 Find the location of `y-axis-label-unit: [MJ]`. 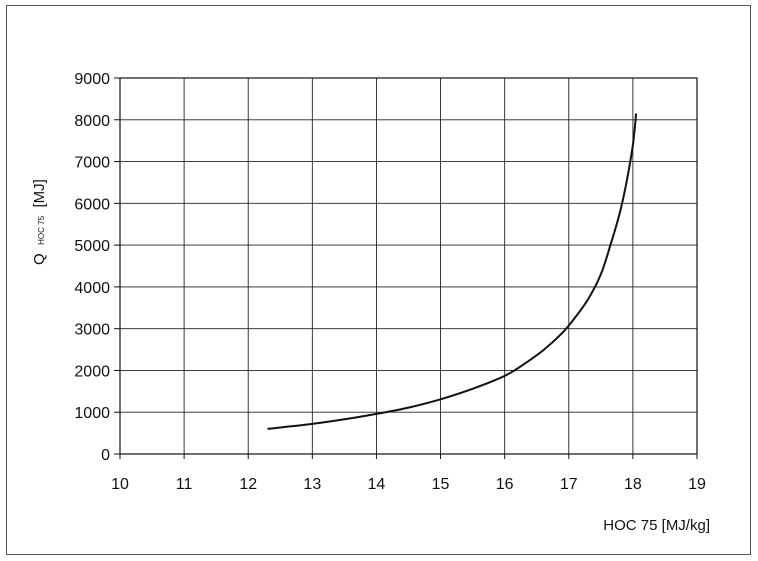

y-axis-label-unit: [MJ] is located at coordinates (39, 193).